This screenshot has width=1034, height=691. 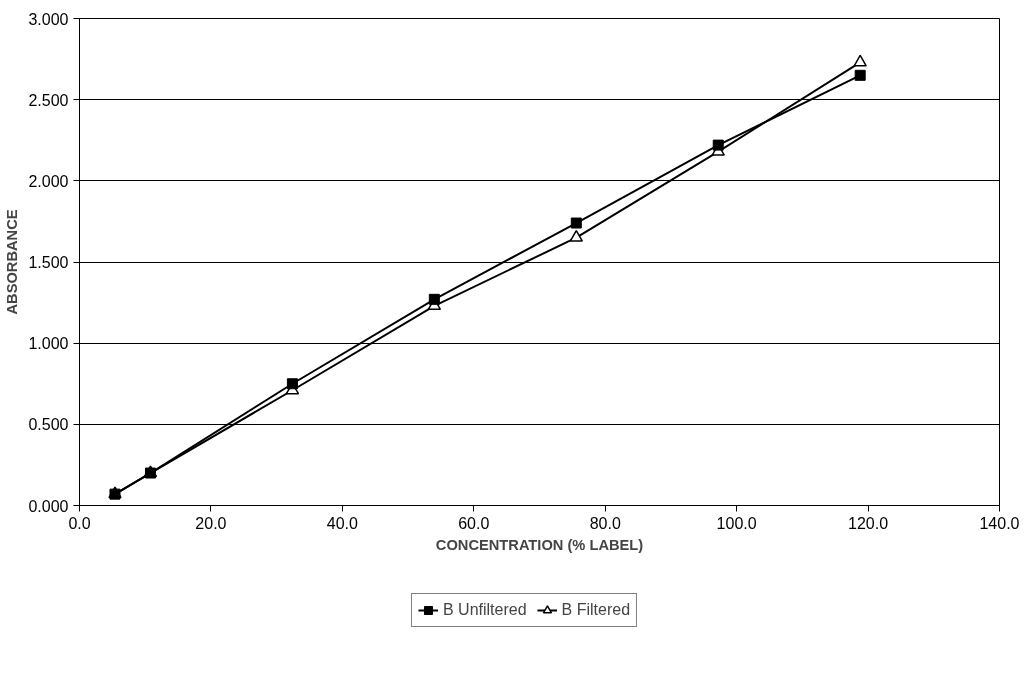 I want to click on y-tick-label: 3.000, so click(x=48, y=19).